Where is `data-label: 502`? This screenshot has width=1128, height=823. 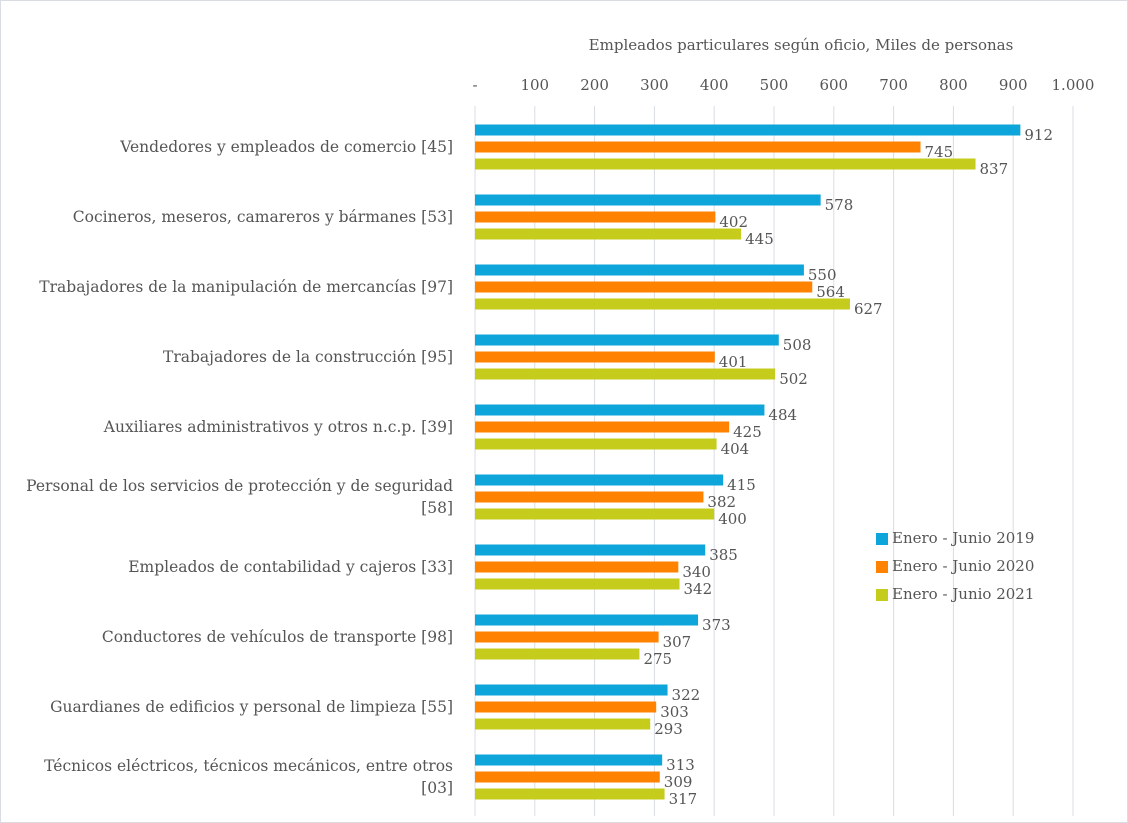
data-label: 502 is located at coordinates (793, 379).